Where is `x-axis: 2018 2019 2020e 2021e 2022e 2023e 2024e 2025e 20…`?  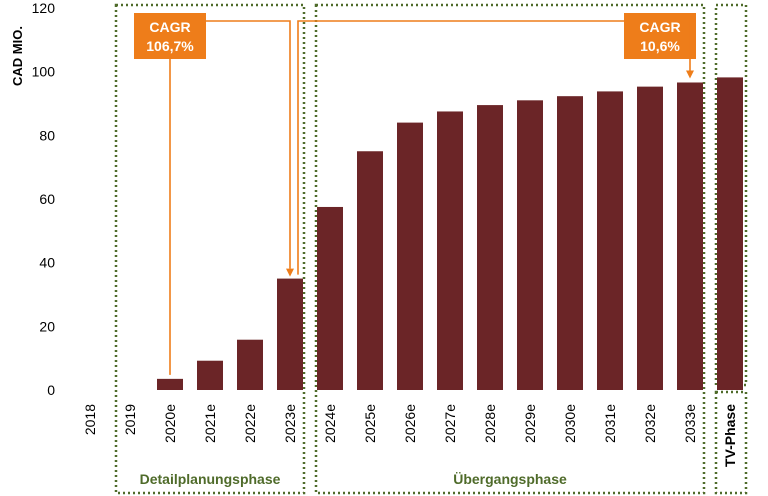 x-axis: 2018 2019 2020e 2021e 2022e 2023e 2024e 2025e 20… is located at coordinates (410, 435).